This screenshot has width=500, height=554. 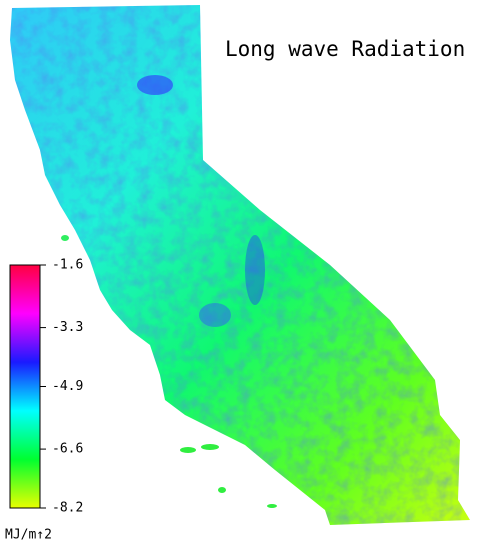 I want to click on colorbar-tick-label: -8.2, so click(x=67, y=508).